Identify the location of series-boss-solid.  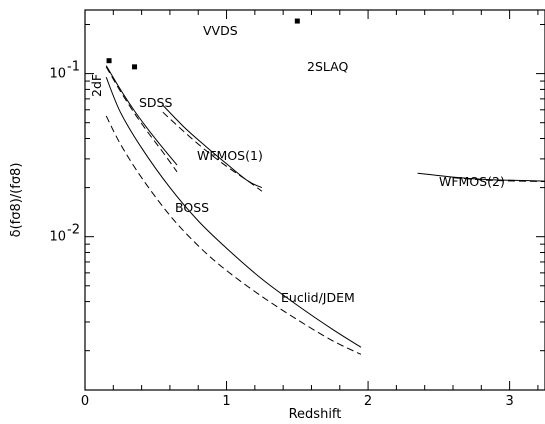
(141, 115).